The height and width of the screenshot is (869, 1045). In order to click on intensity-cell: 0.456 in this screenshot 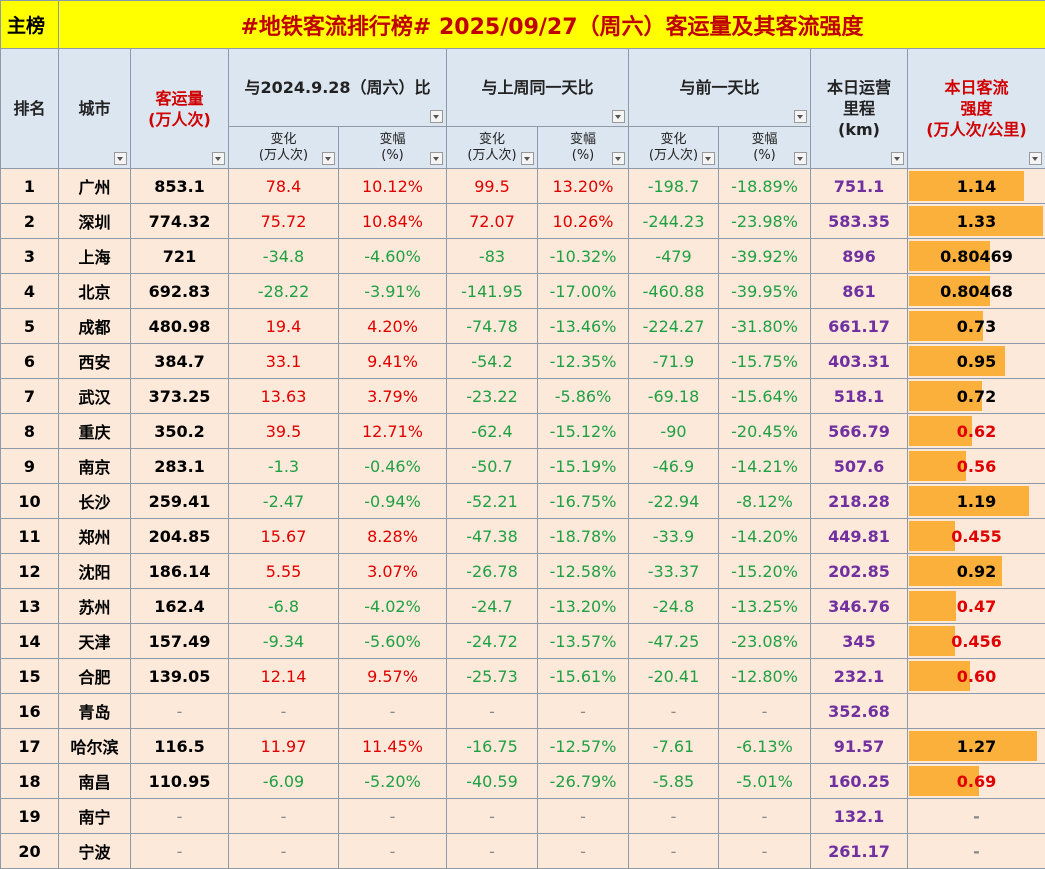, I will do `click(976, 641)`.